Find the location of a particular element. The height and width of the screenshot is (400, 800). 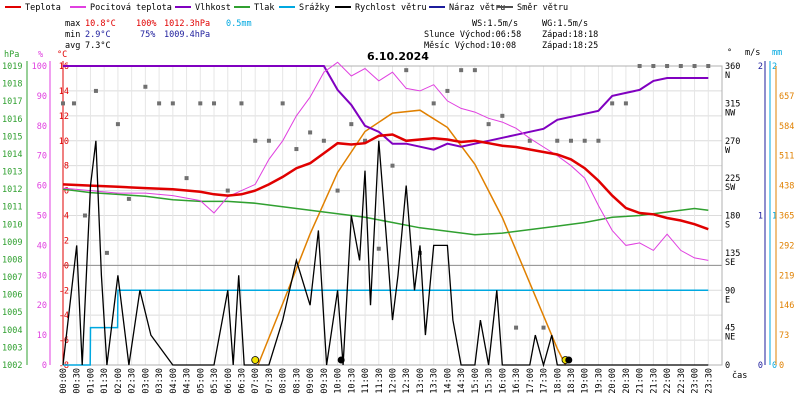

mm-tick: 1 is located at coordinates (774, 217).